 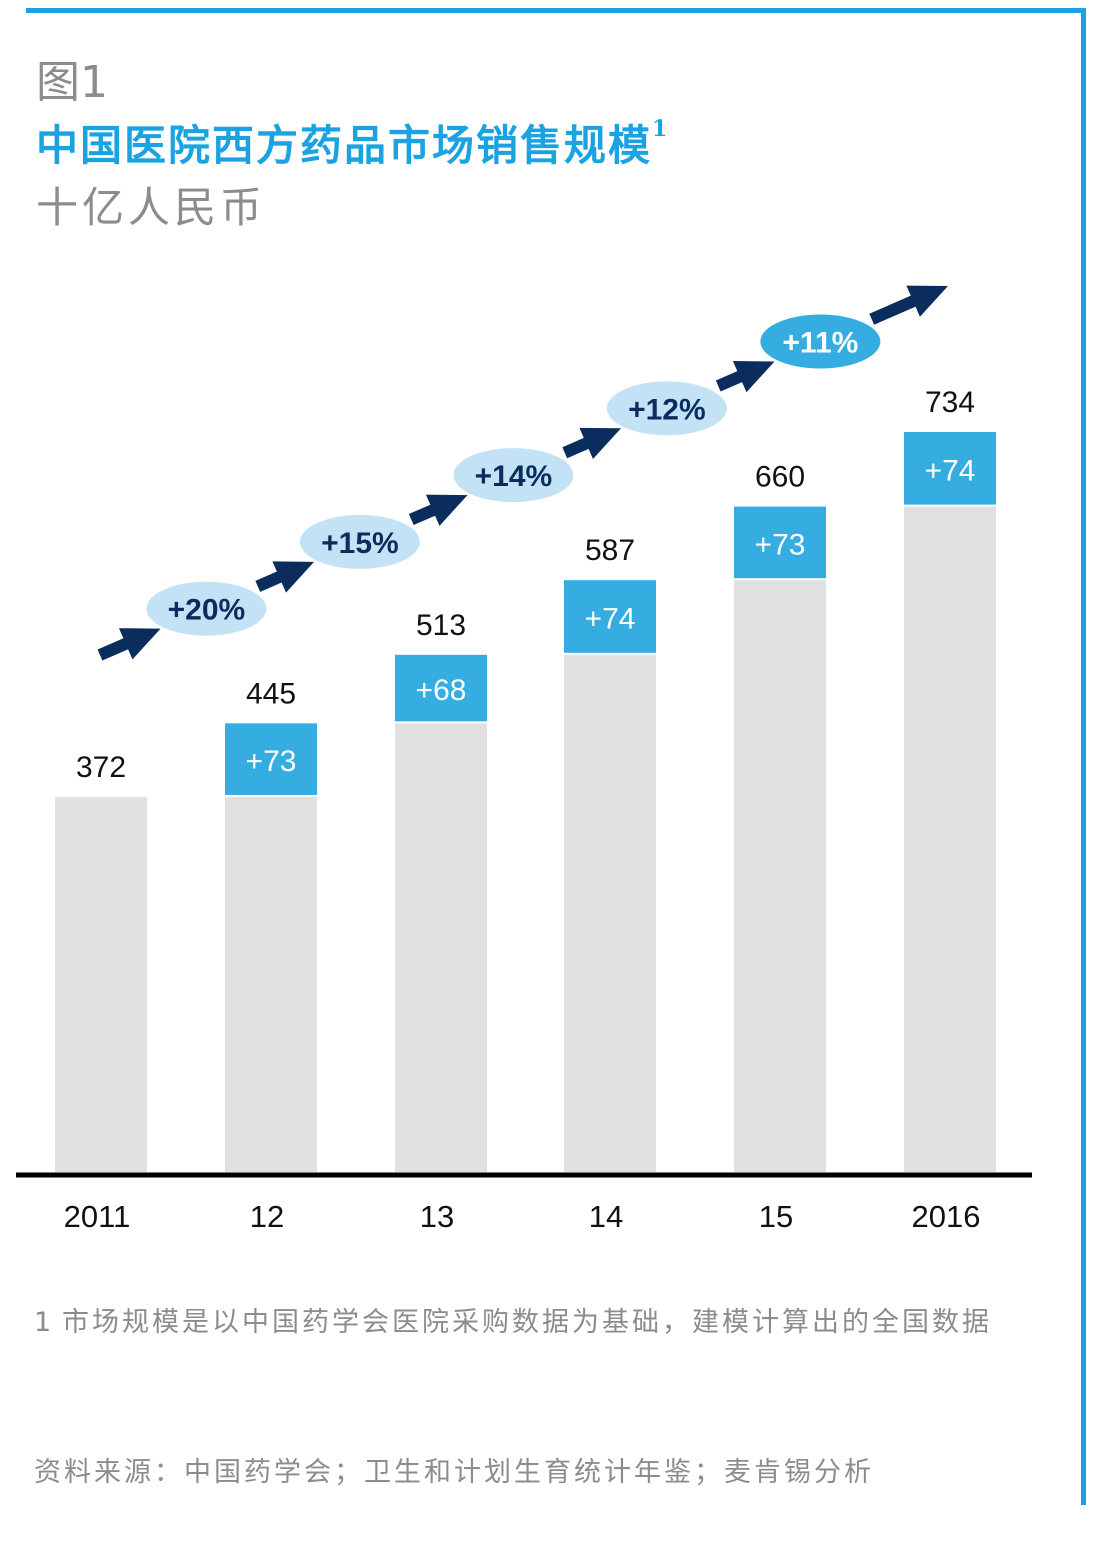 I want to click on increment-label-2016: +74, so click(x=950, y=470).